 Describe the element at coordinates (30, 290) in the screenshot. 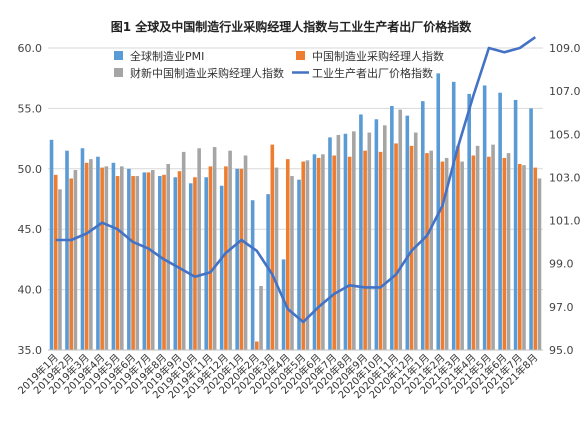

I see `y-left-tick-label: 40.0` at that location.